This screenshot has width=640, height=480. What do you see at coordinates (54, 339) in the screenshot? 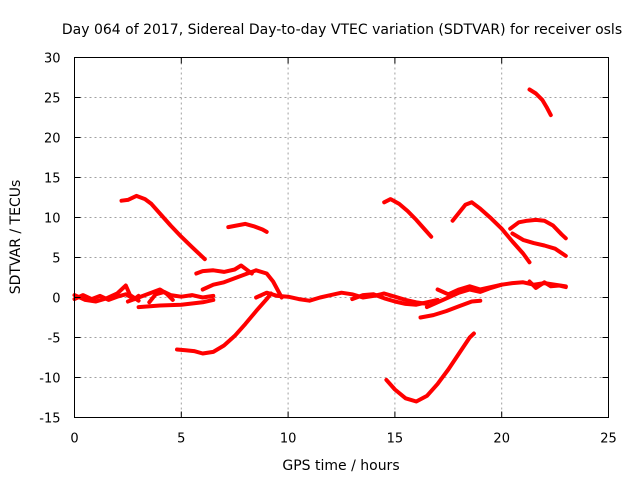
I see `y-tick-label: -5` at bounding box center [54, 339].